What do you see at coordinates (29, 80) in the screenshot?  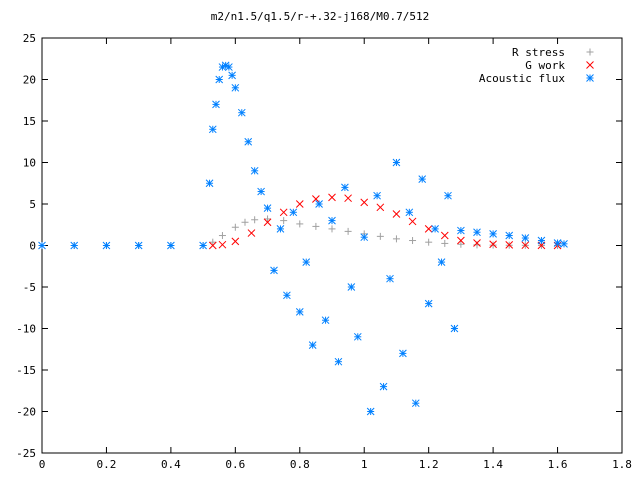 I see `y-tick-label: 20` at bounding box center [29, 80].